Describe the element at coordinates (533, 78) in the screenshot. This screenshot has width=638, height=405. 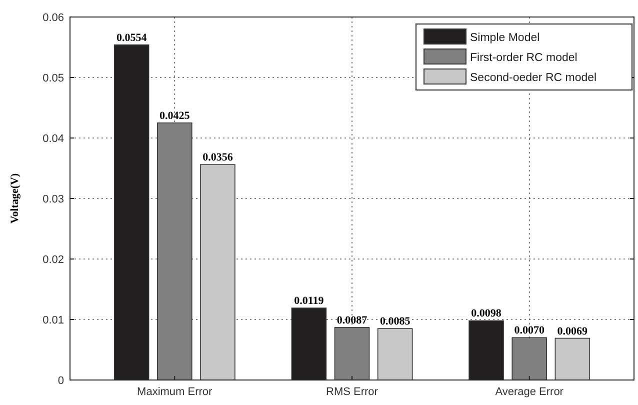
I see `legend-label: Second-oeder RC model` at that location.